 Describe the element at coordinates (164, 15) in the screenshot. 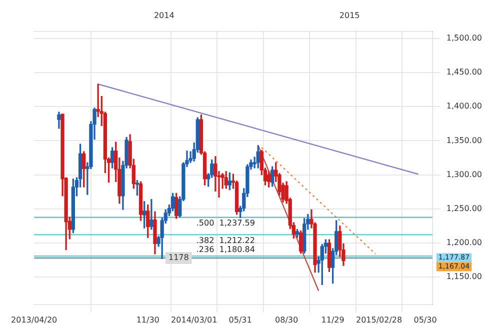

I see `x2-tick-label: 2014` at that location.